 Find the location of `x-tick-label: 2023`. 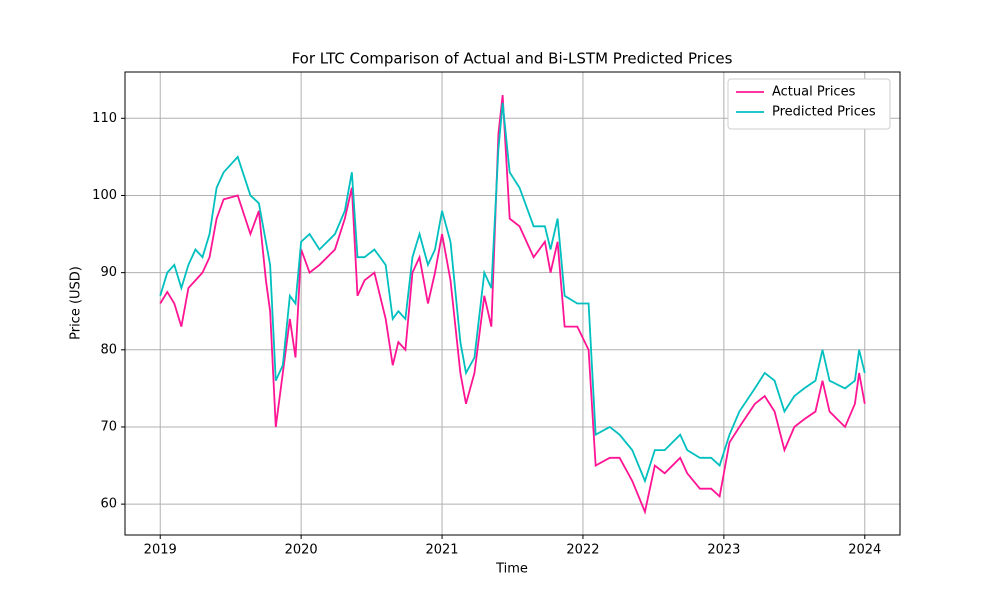

x-tick-label: 2023 is located at coordinates (723, 550).